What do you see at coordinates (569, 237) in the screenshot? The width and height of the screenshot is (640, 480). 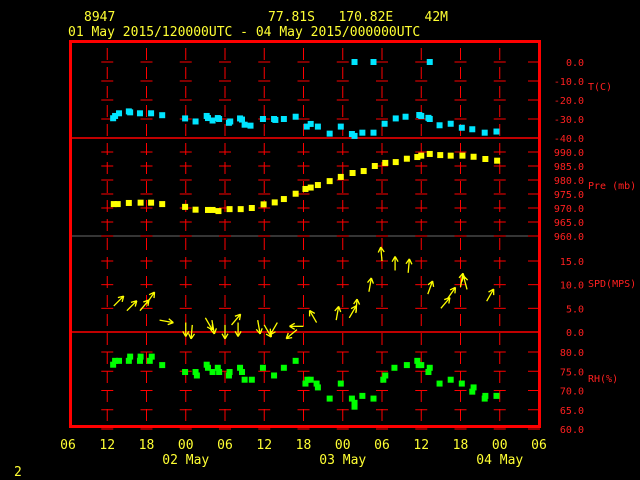 I see `y-tick-label: 960.0` at bounding box center [569, 237].